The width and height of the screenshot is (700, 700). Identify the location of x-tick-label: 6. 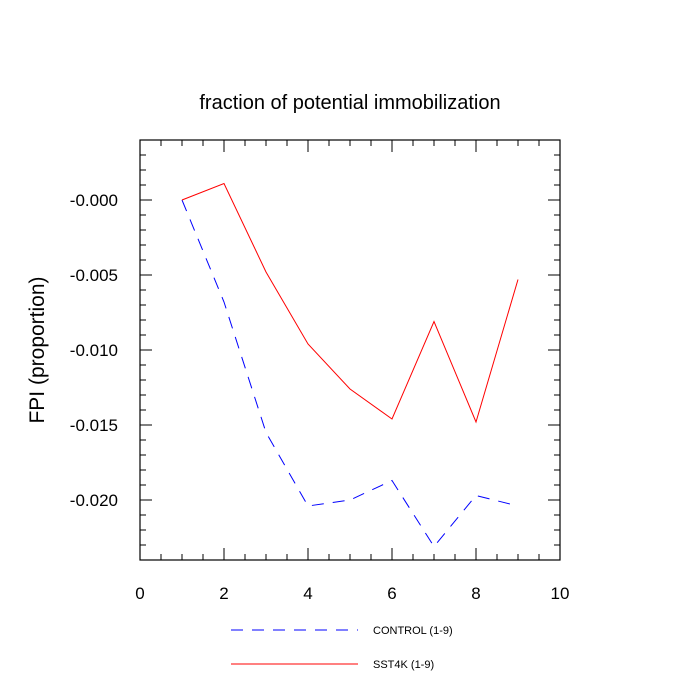
(391, 593).